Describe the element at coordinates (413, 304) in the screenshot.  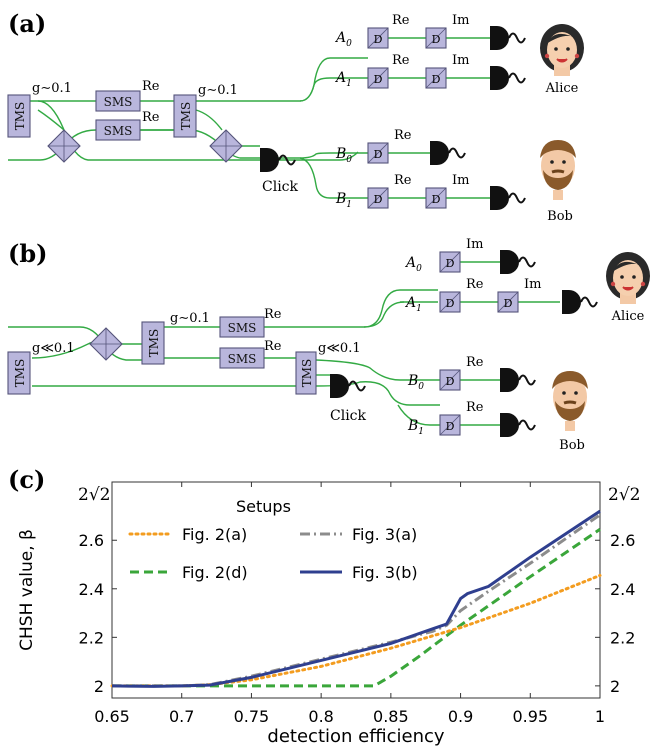
I see `b-a1-label: A1` at that location.